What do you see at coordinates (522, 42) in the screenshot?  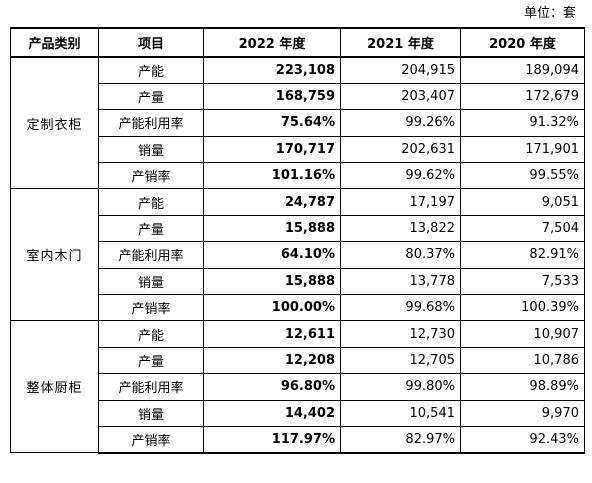 I see `header-2020: 2020 年度` at bounding box center [522, 42].